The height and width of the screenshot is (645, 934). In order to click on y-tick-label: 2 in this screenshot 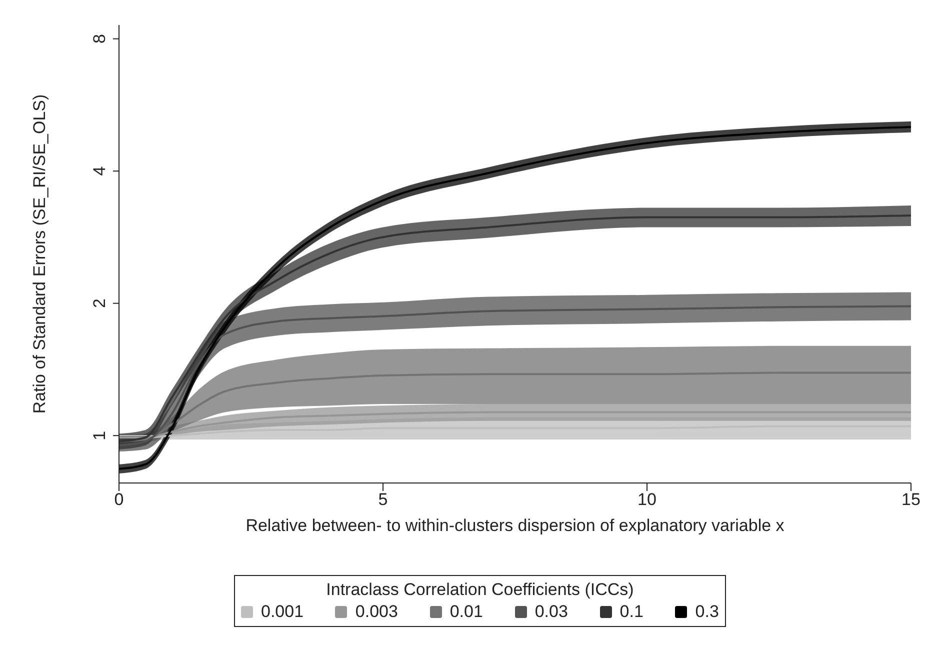, I will do `click(99, 303)`.